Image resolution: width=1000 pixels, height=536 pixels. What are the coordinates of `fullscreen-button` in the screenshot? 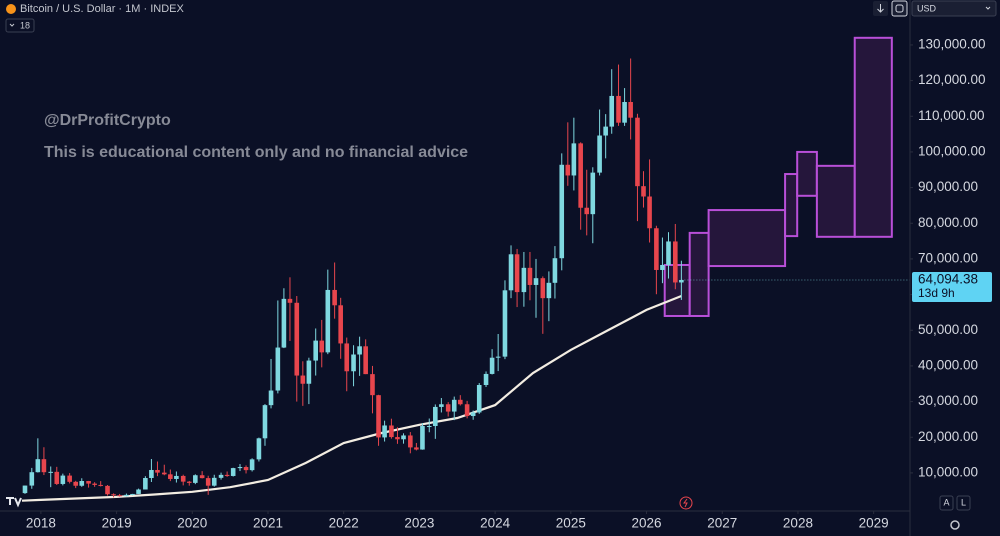 It's located at (899, 8).